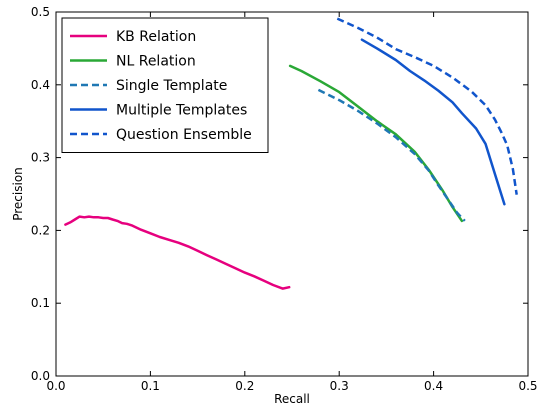  Describe the element at coordinates (184, 135) in the screenshot. I see `legend-label: Question Ensemble` at that location.